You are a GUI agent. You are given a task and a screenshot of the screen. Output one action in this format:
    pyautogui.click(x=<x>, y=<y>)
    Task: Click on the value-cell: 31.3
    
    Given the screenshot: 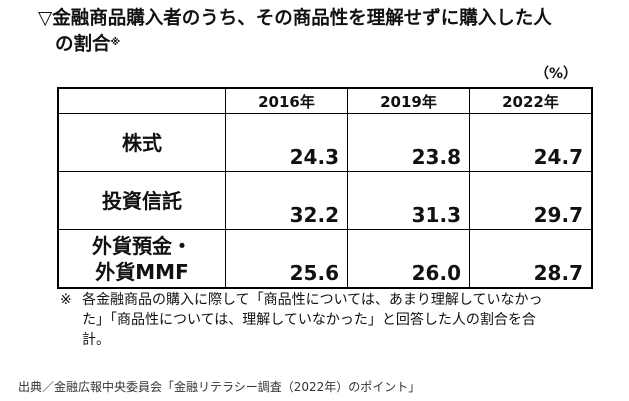 What is the action you would take?
    pyautogui.click(x=408, y=200)
    